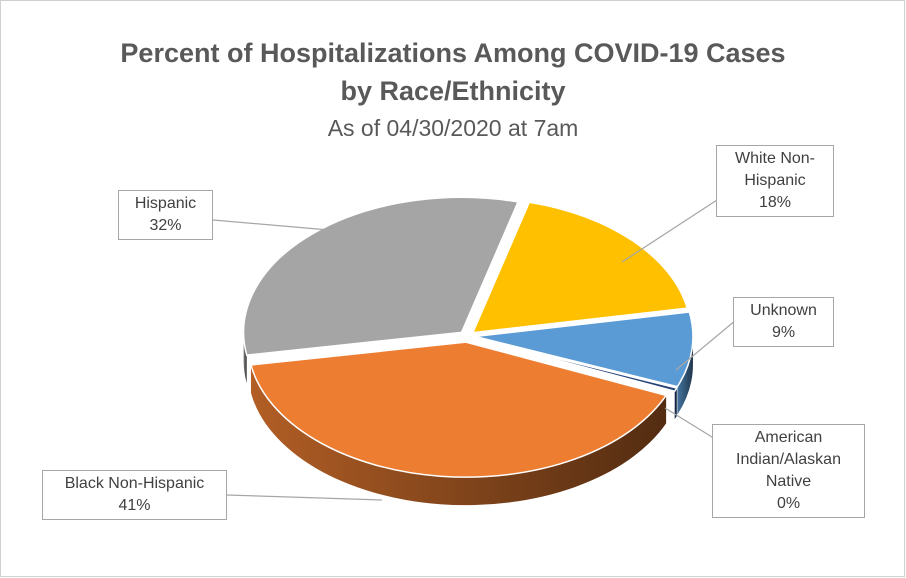  What do you see at coordinates (165, 215) in the screenshot?
I see `data-label-4: Hispanic 32%` at bounding box center [165, 215].